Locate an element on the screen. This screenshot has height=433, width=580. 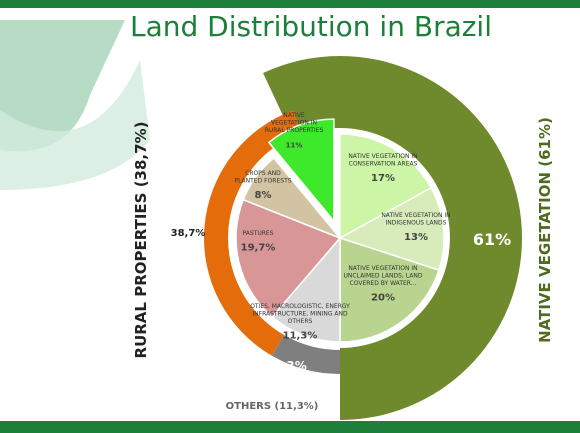
native-vegetation-label: NATIVE VEGETATION (61%) is located at coordinates (545, 230).